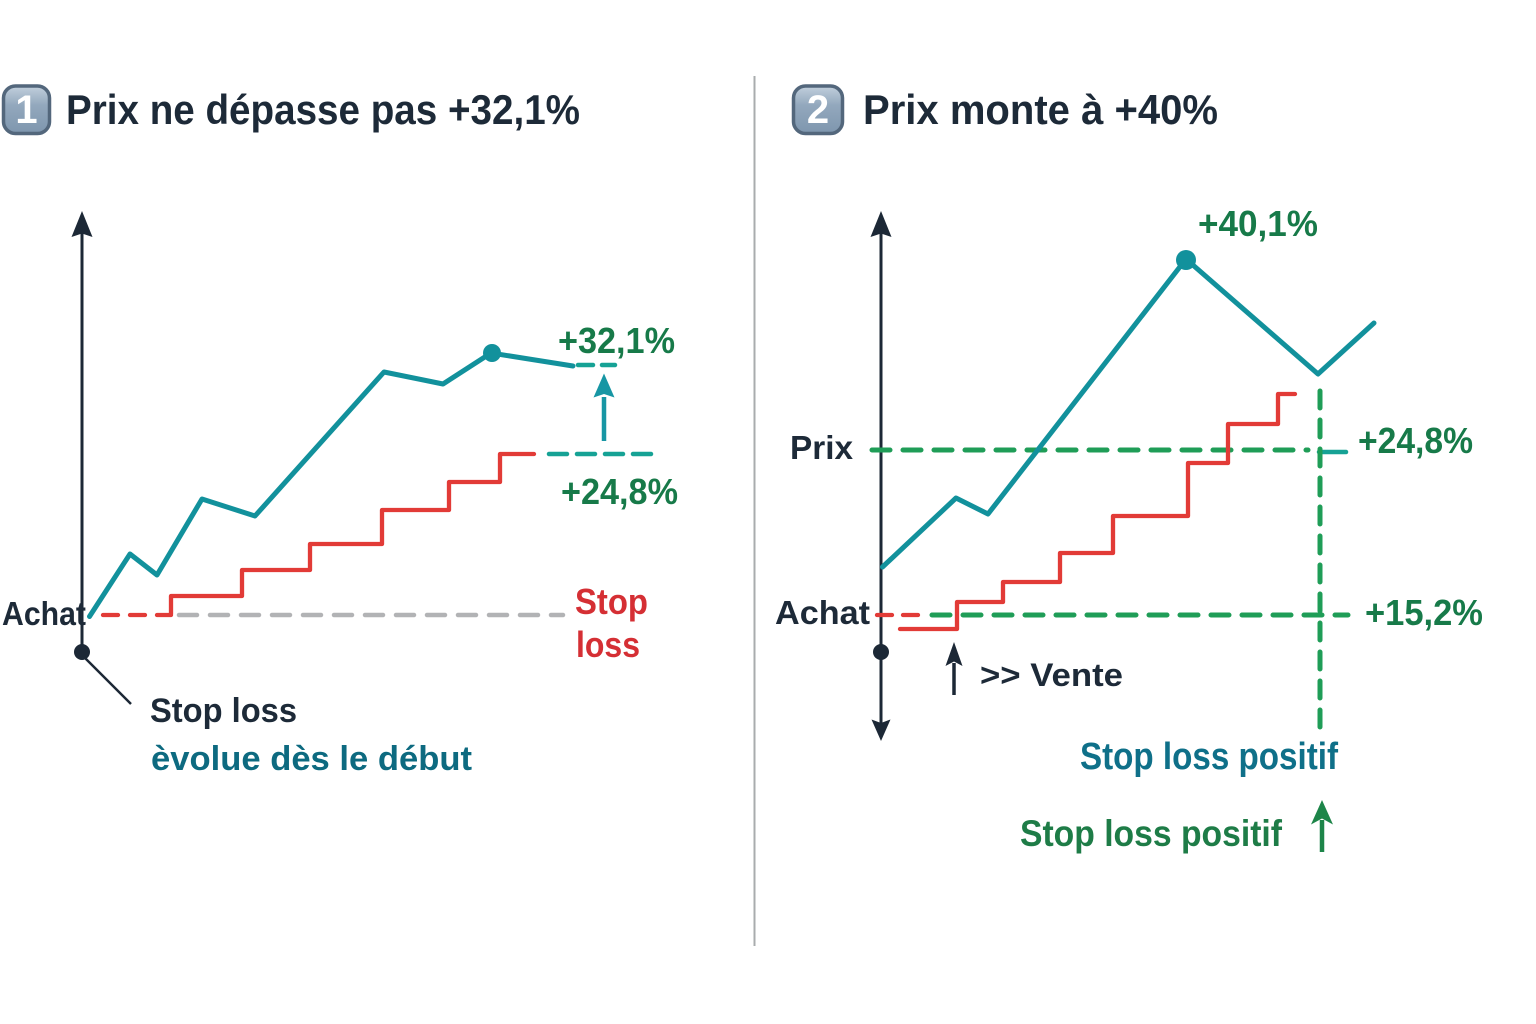 The width and height of the screenshot is (1536, 1024). I want to click on svg-text: Prix ne dépasse pas +32,1%, so click(323, 109).